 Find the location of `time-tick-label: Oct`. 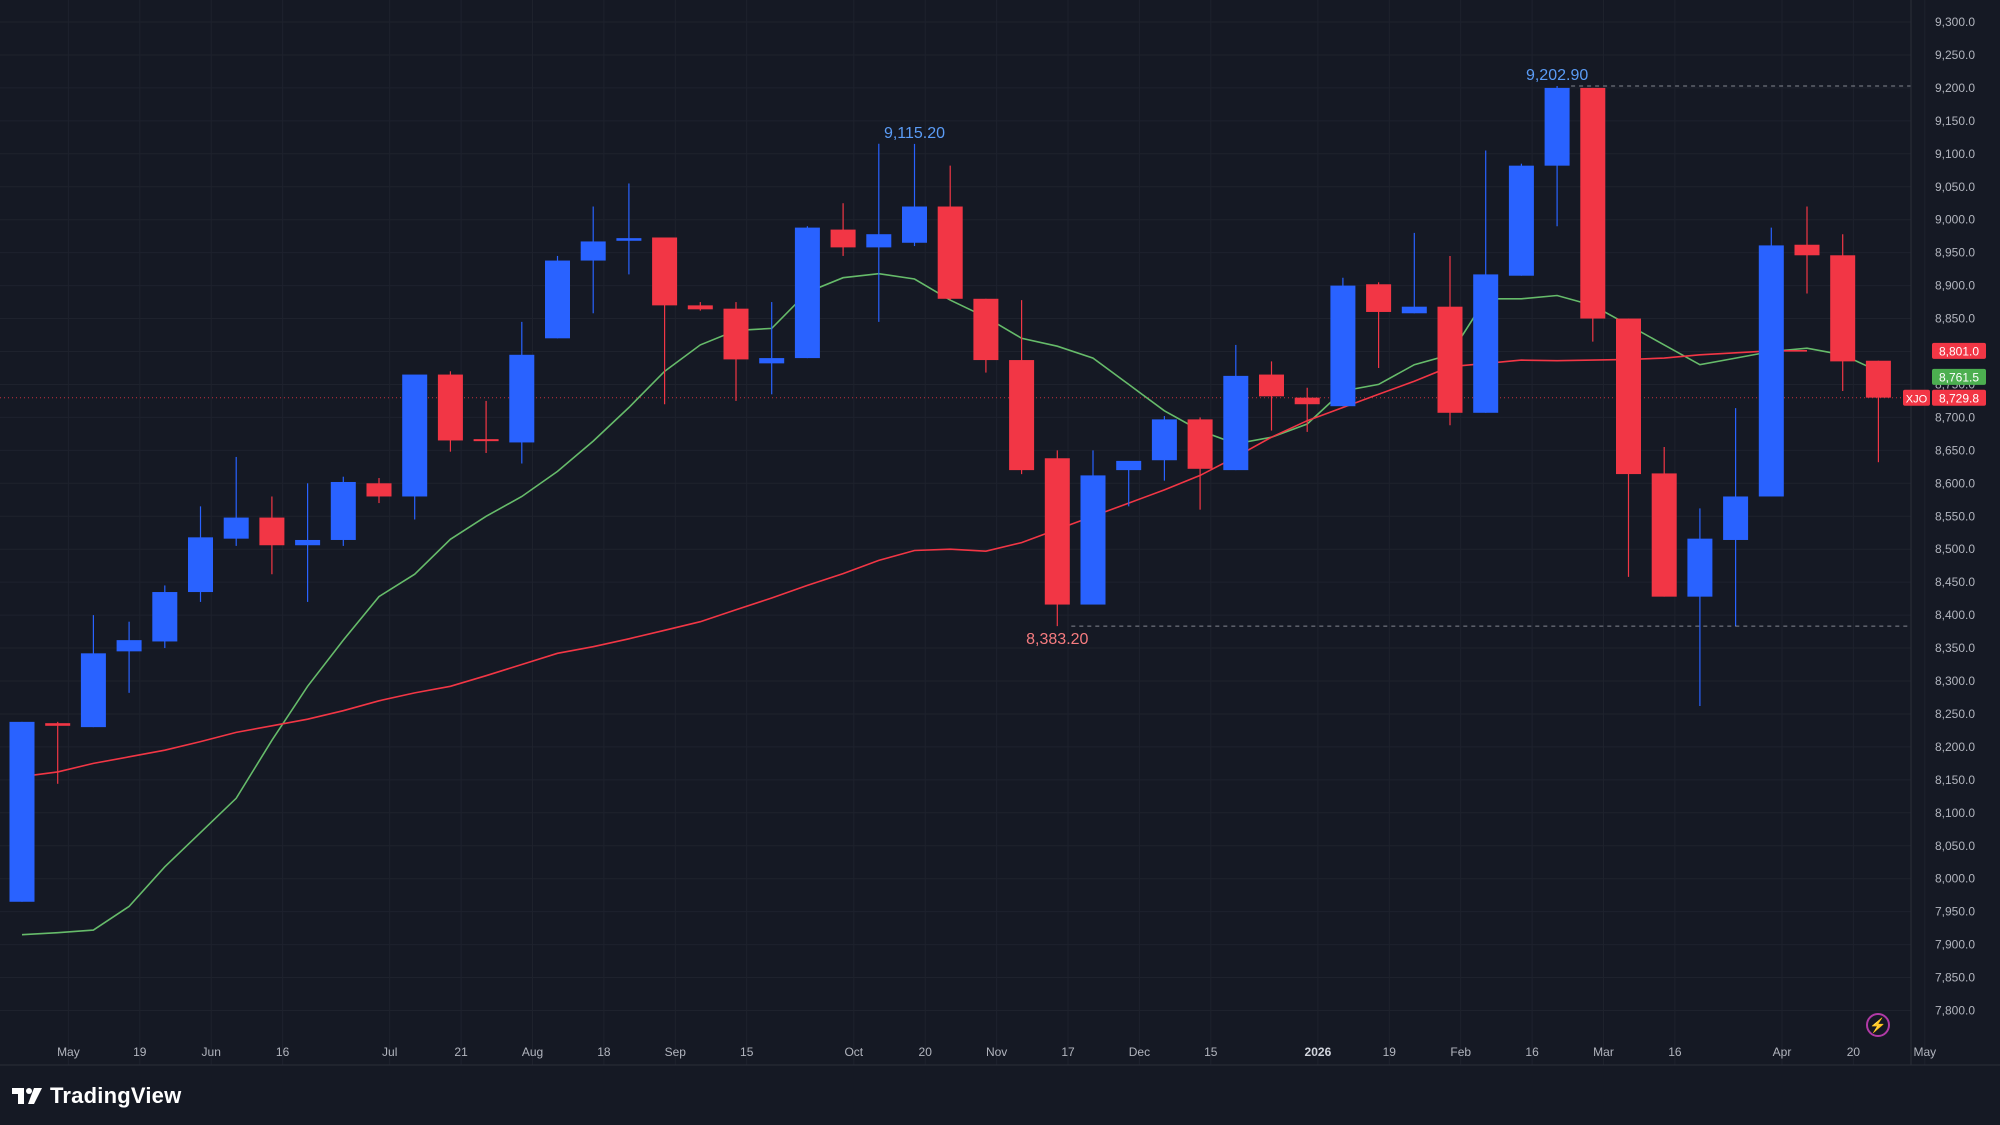

time-tick-label: Oct is located at coordinates (853, 1052).